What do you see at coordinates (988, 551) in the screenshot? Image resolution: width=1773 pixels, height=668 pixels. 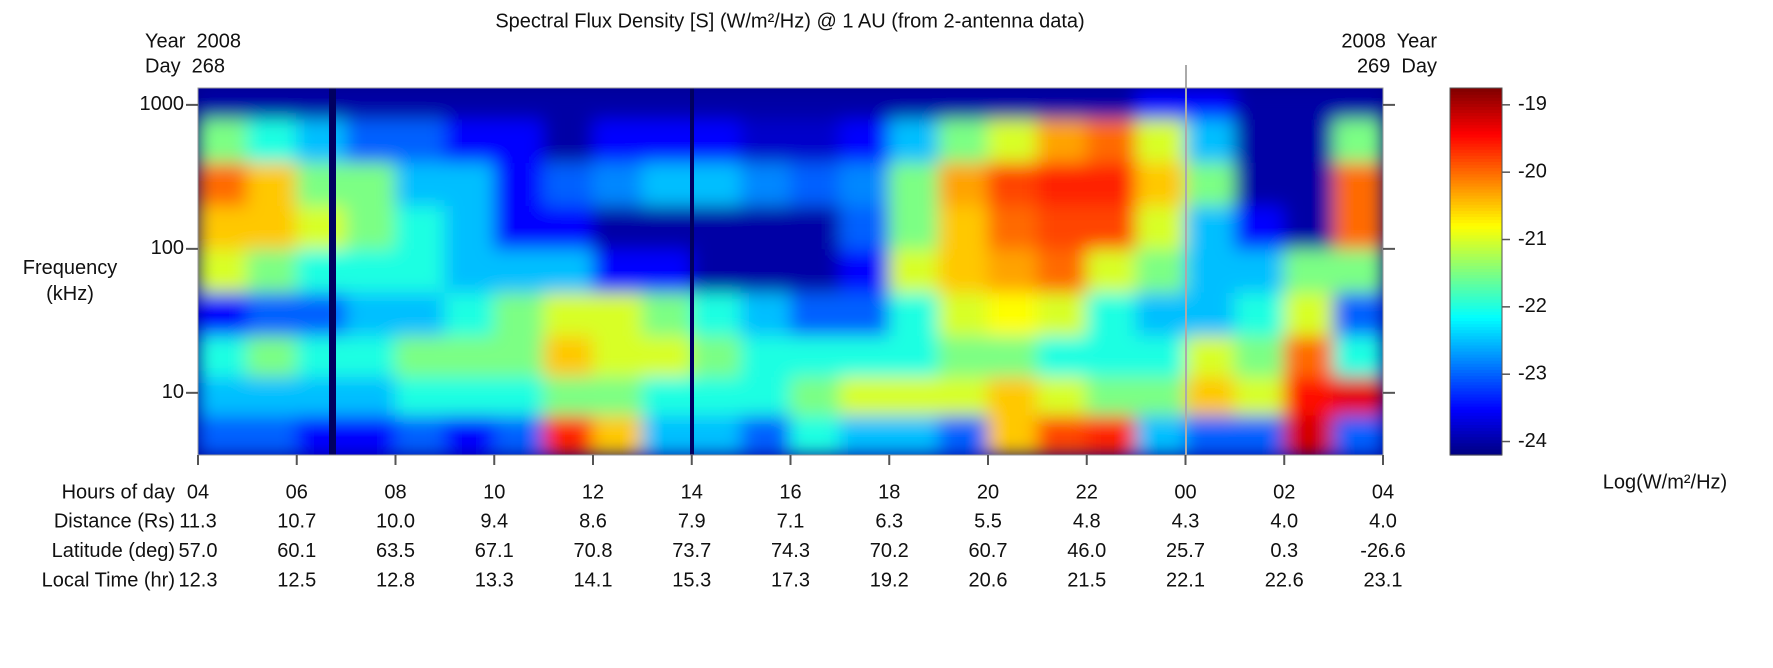 I see `ephemeris-value: 60.7` at bounding box center [988, 551].